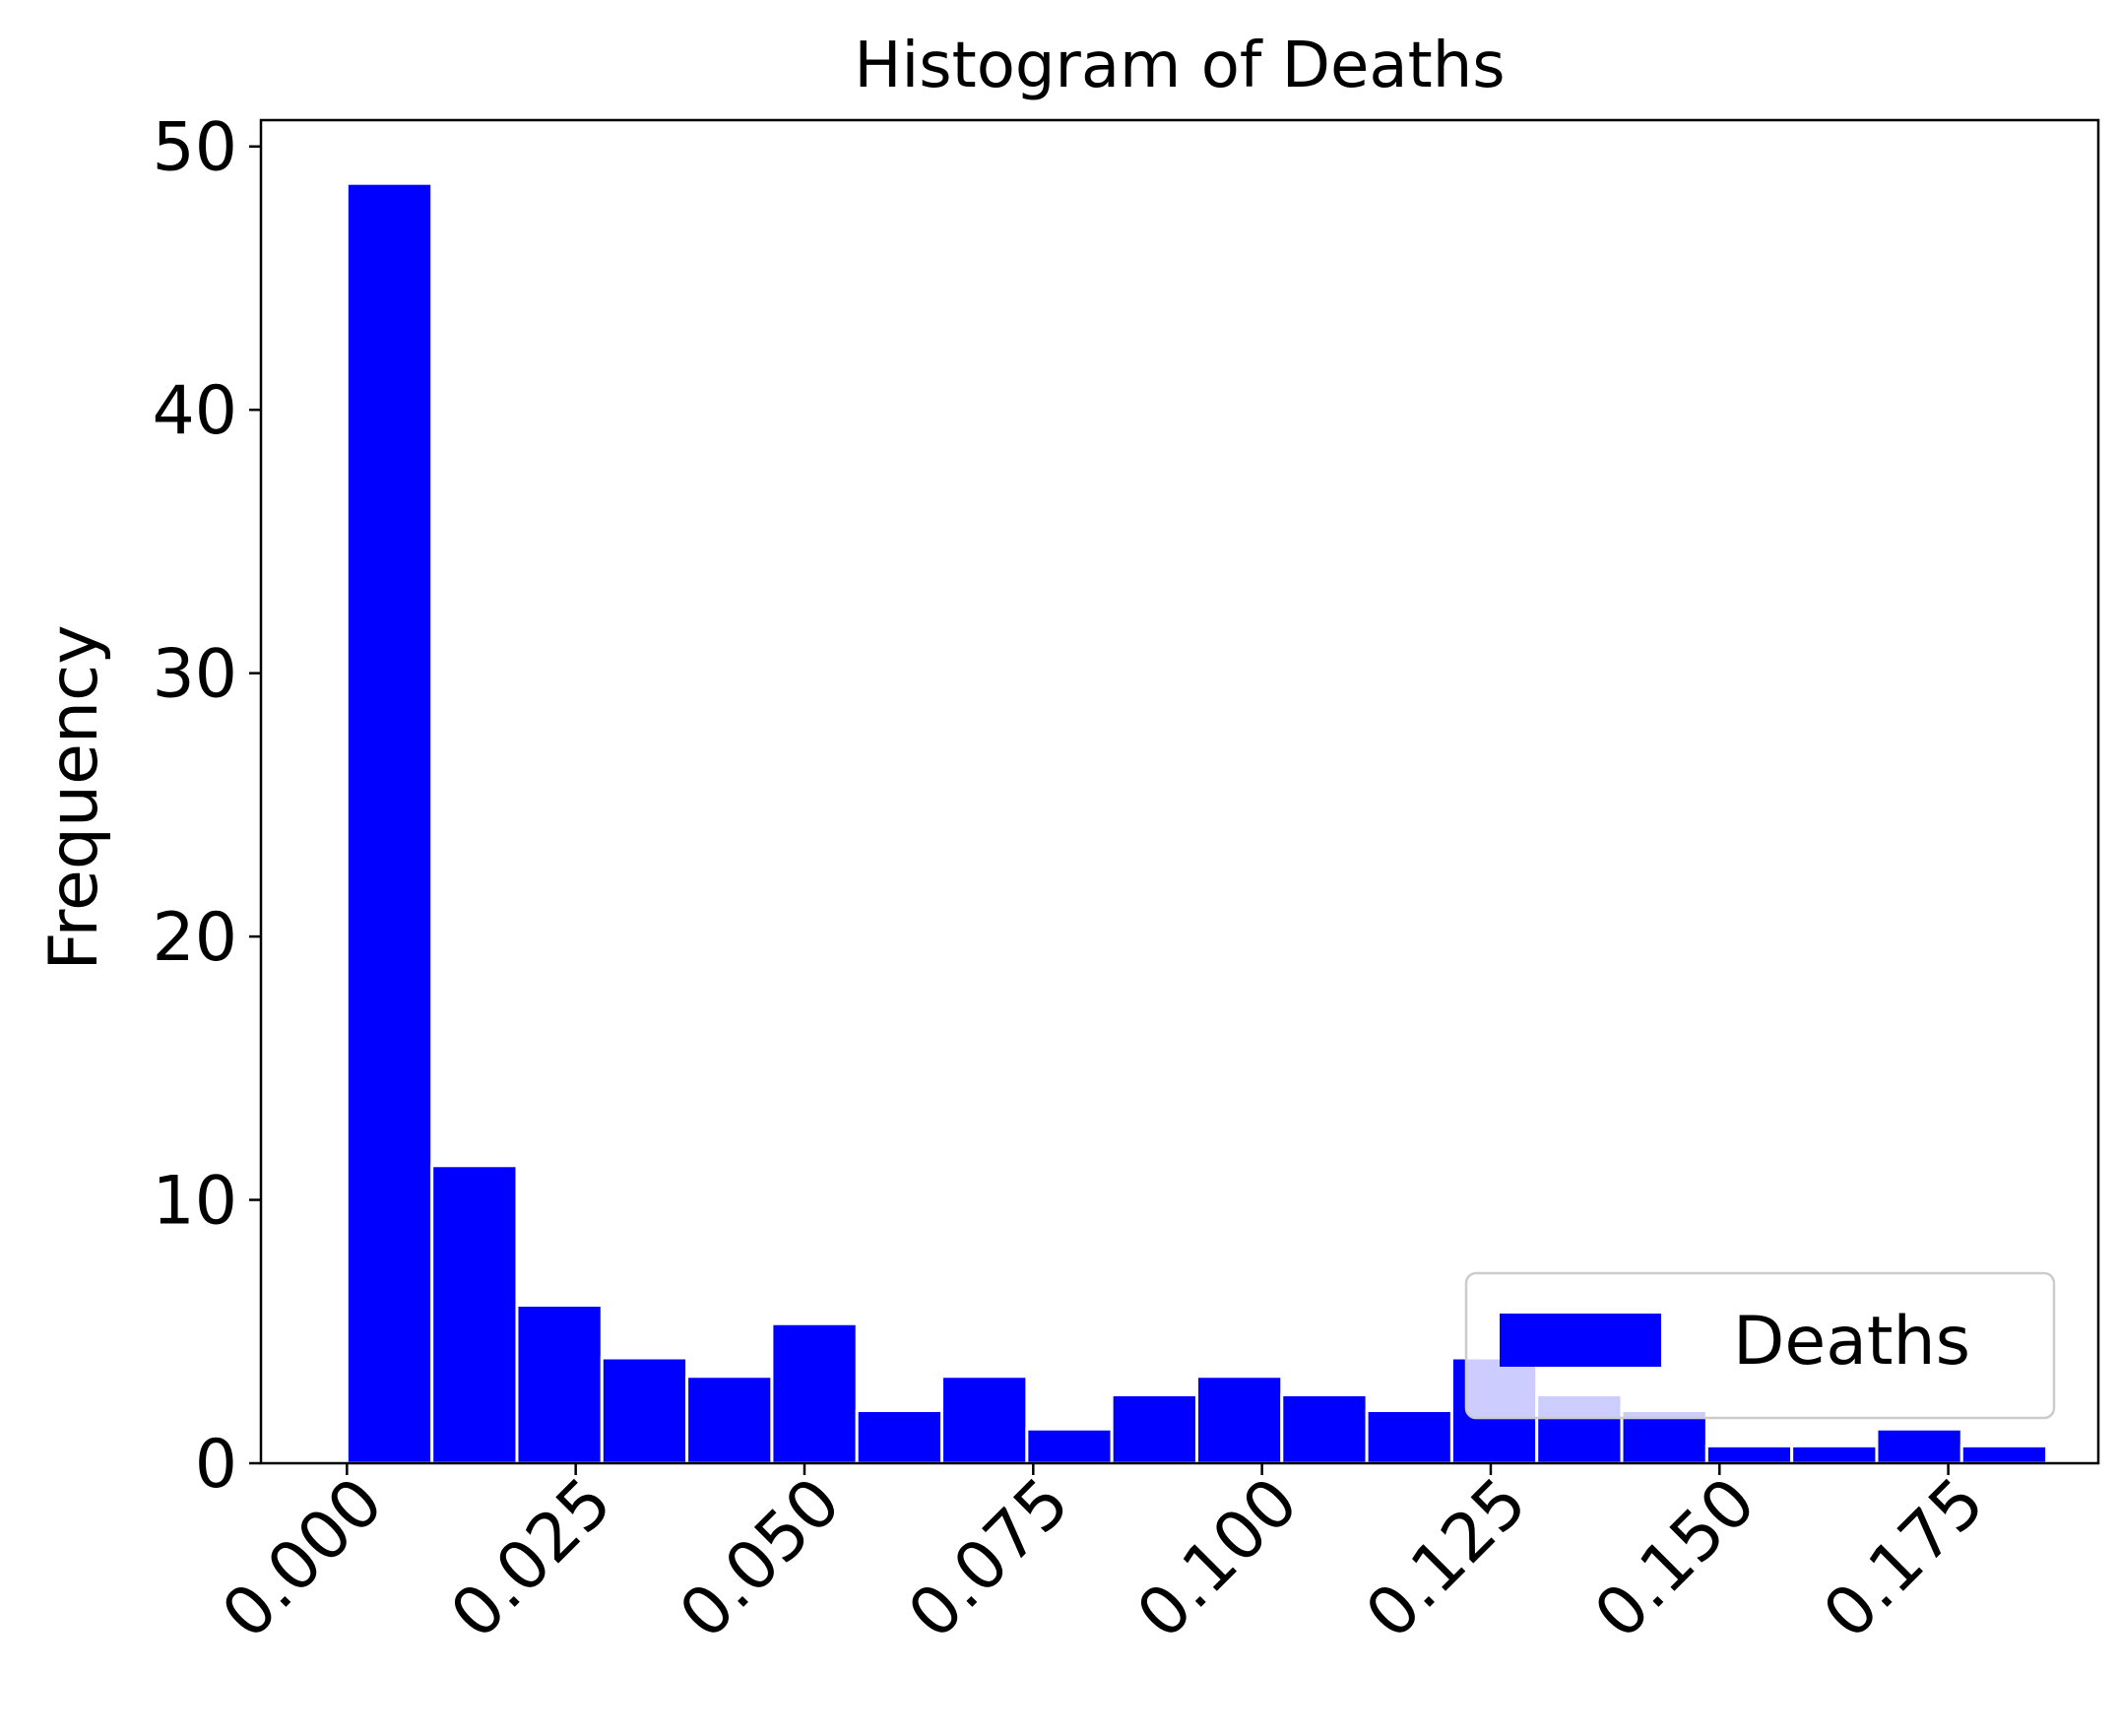  What do you see at coordinates (194, 1202) in the screenshot?
I see `y-tick-label: 10` at bounding box center [194, 1202].